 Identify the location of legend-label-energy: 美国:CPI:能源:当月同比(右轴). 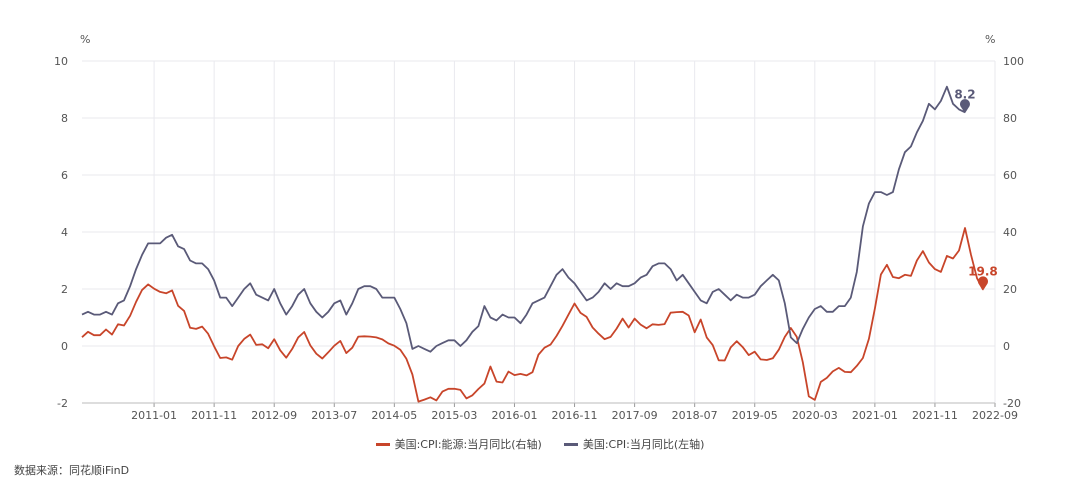
(468, 444).